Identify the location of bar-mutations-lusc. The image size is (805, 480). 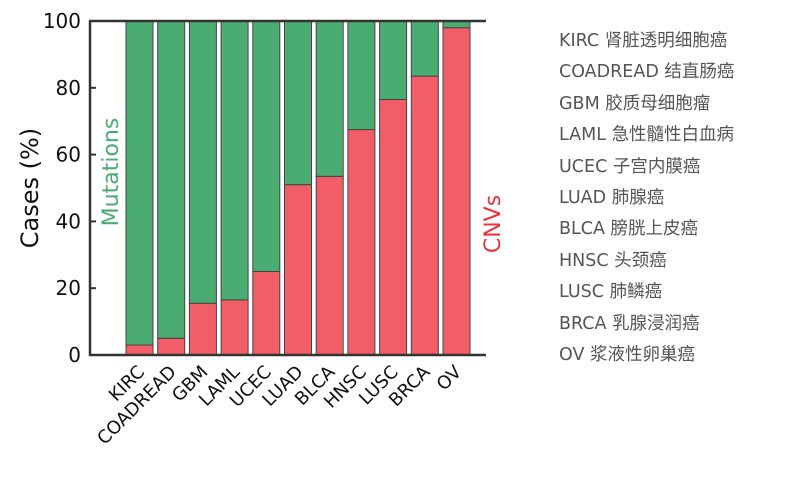
(393, 60).